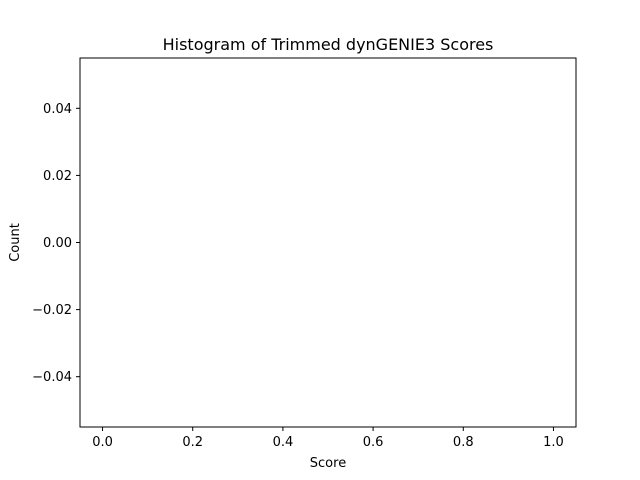  I want to click on x-tick-label: 0.6, so click(373, 442).